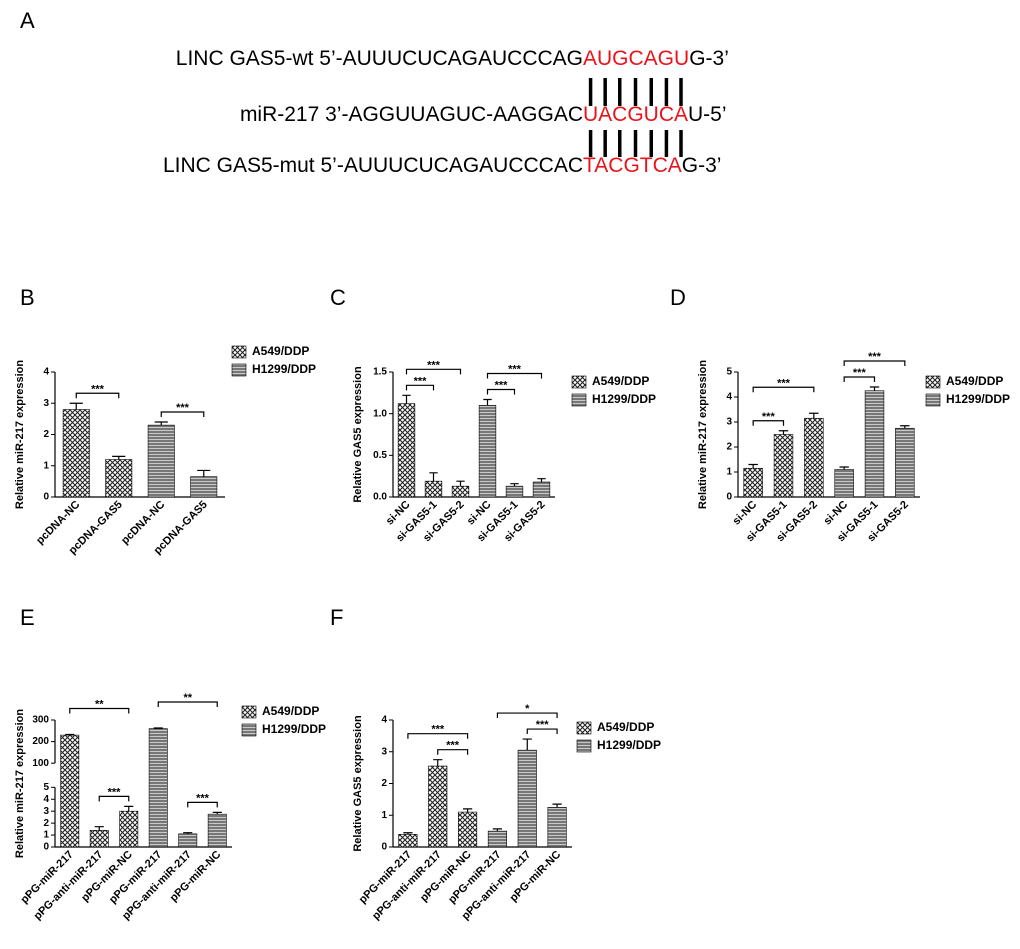 The image size is (1020, 949). Describe the element at coordinates (380, 372) in the screenshot. I see `y-tick-label: 1.5` at that location.